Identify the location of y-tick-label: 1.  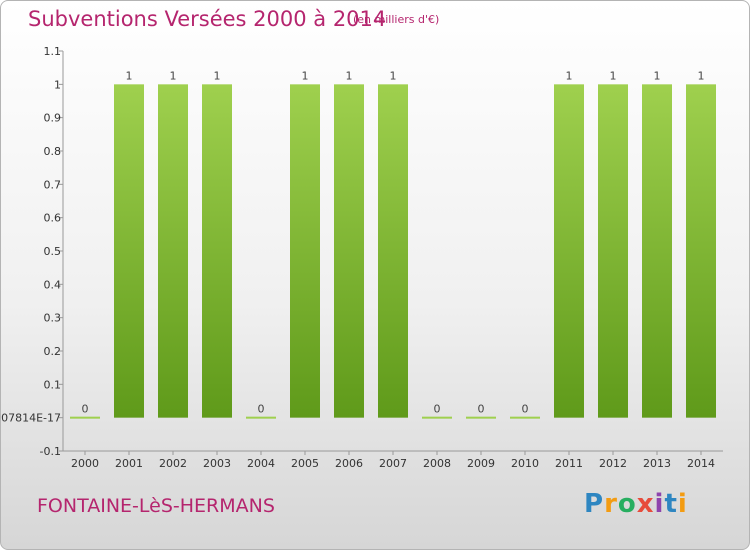
(57, 84).